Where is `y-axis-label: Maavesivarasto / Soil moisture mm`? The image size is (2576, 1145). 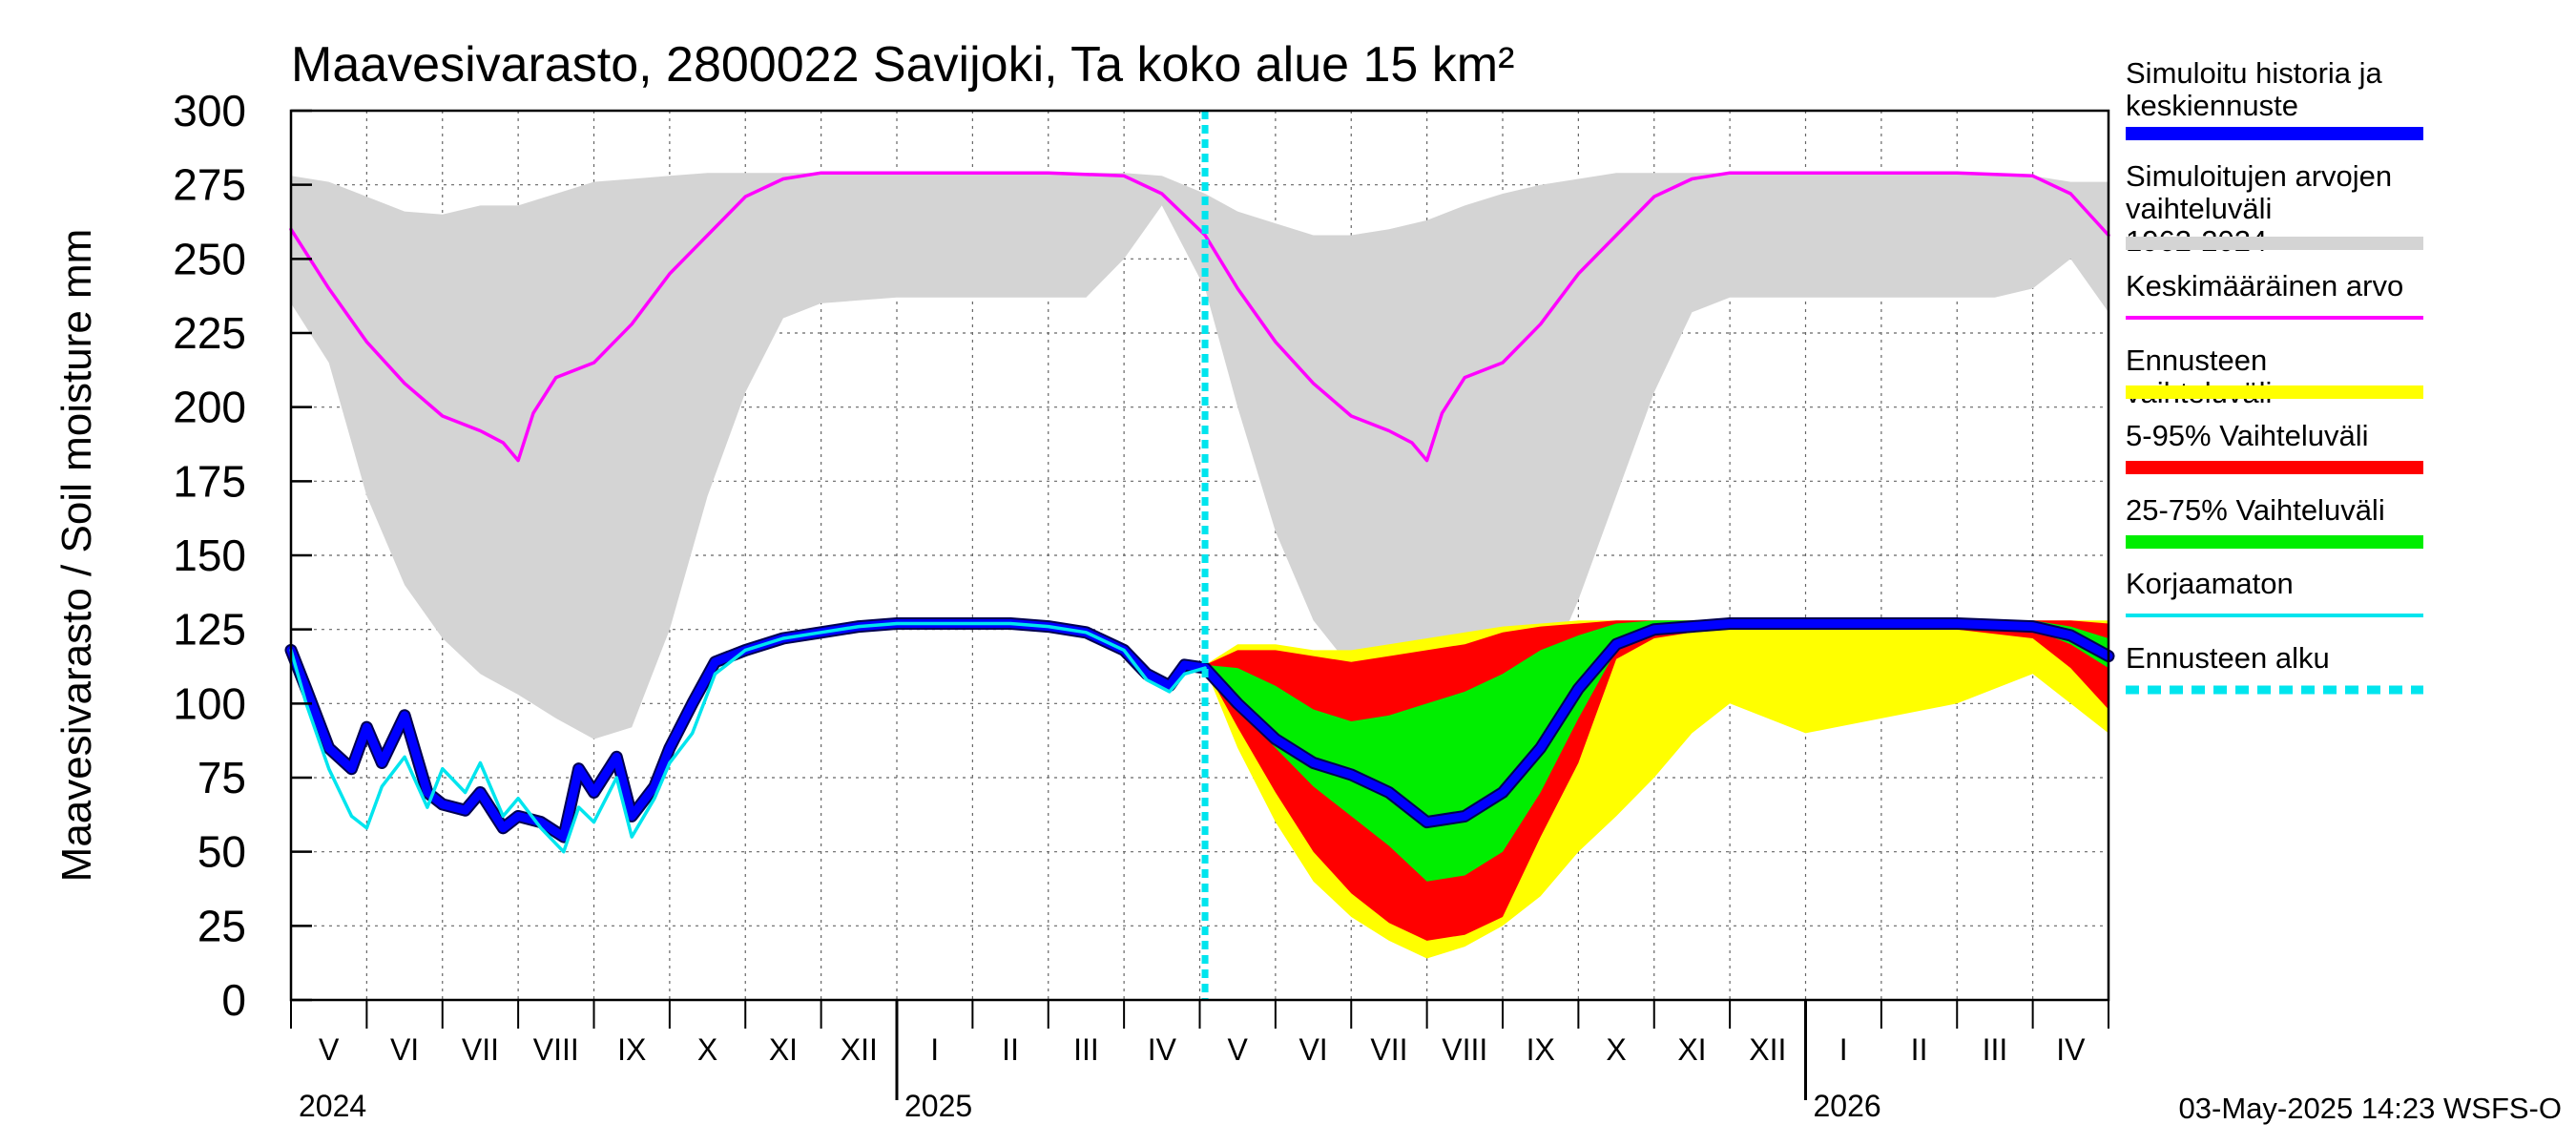
y-axis-label: Maavesivarasto / Soil moisture mm is located at coordinates (76, 556).